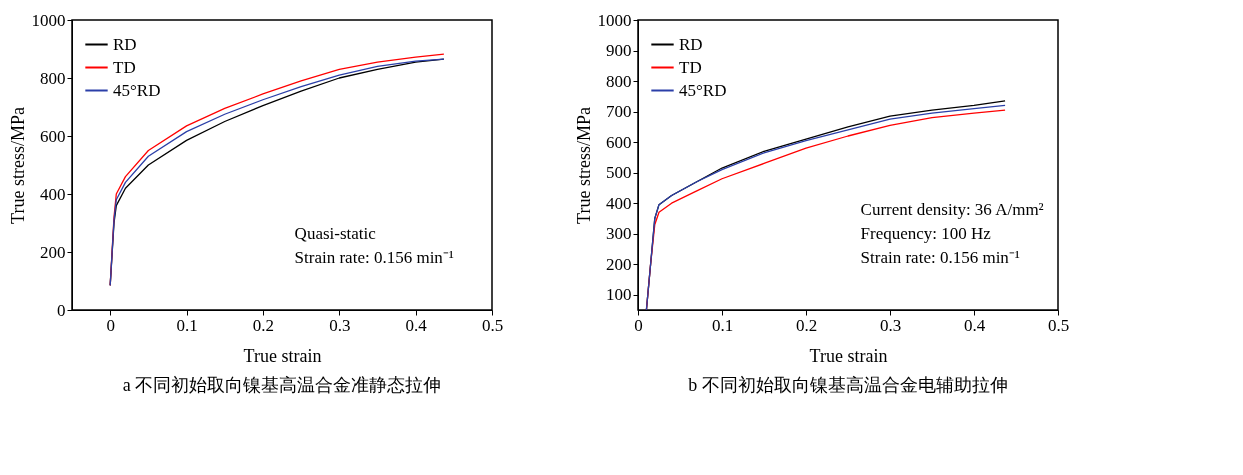  Describe the element at coordinates (619, 173) in the screenshot. I see `y-tick-label: 500` at that location.